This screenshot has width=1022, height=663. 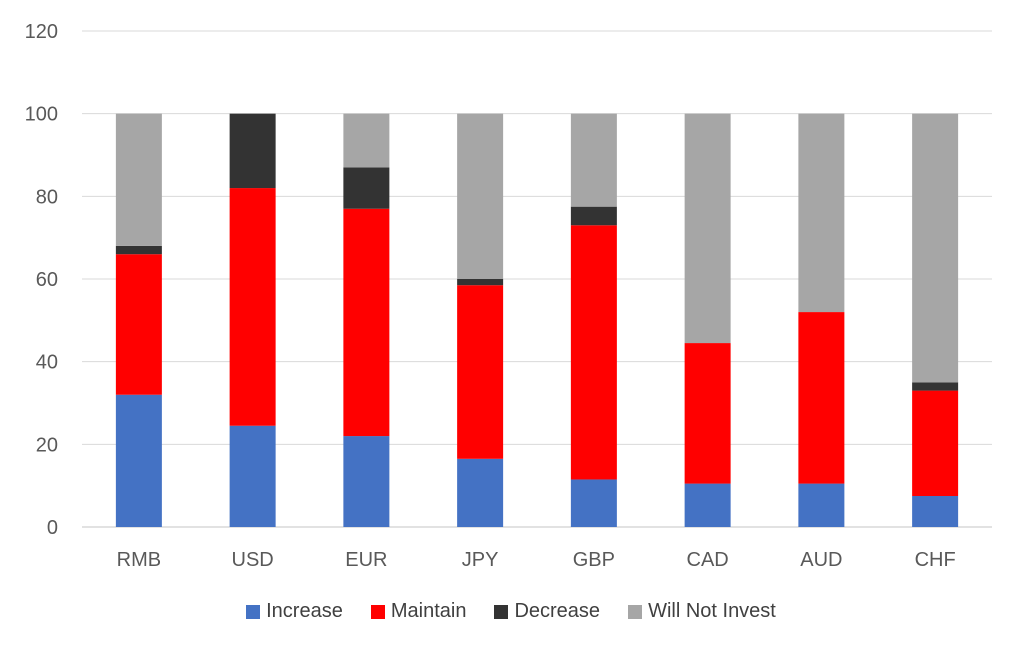 What do you see at coordinates (252, 307) in the screenshot?
I see `bar-usd-maintain` at bounding box center [252, 307].